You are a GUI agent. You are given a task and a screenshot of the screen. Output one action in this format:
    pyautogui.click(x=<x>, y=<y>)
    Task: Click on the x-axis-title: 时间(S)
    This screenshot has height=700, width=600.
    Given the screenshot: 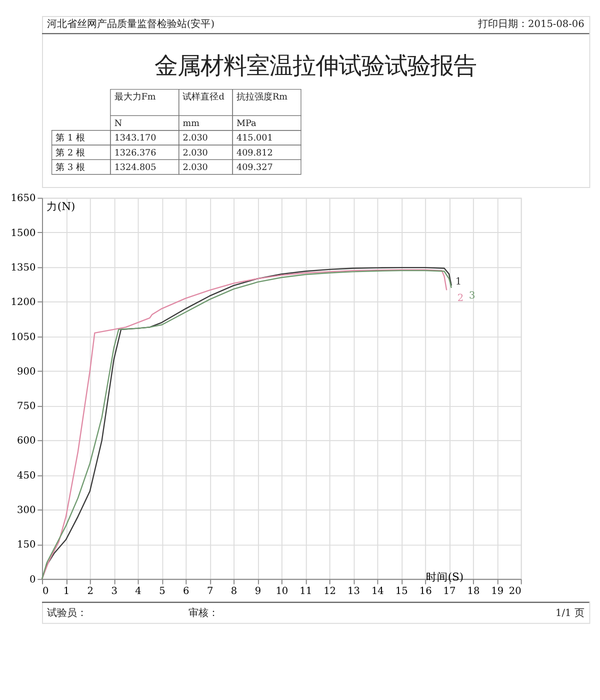 What is the action you would take?
    pyautogui.click(x=445, y=577)
    